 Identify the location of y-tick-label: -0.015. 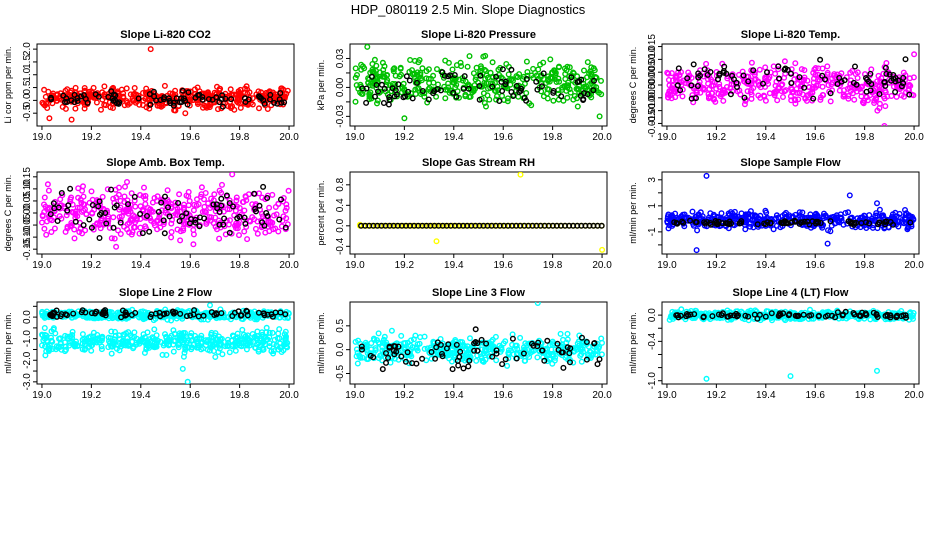
(652, 123).